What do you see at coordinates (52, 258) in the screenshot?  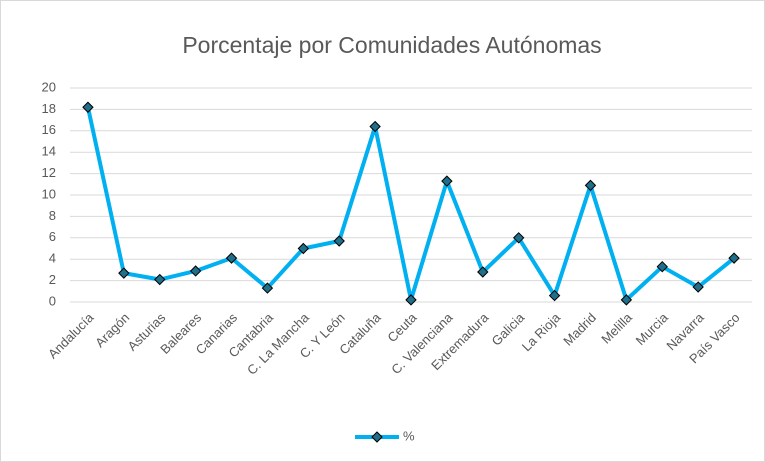 I see `y-tick-label: 4` at bounding box center [52, 258].